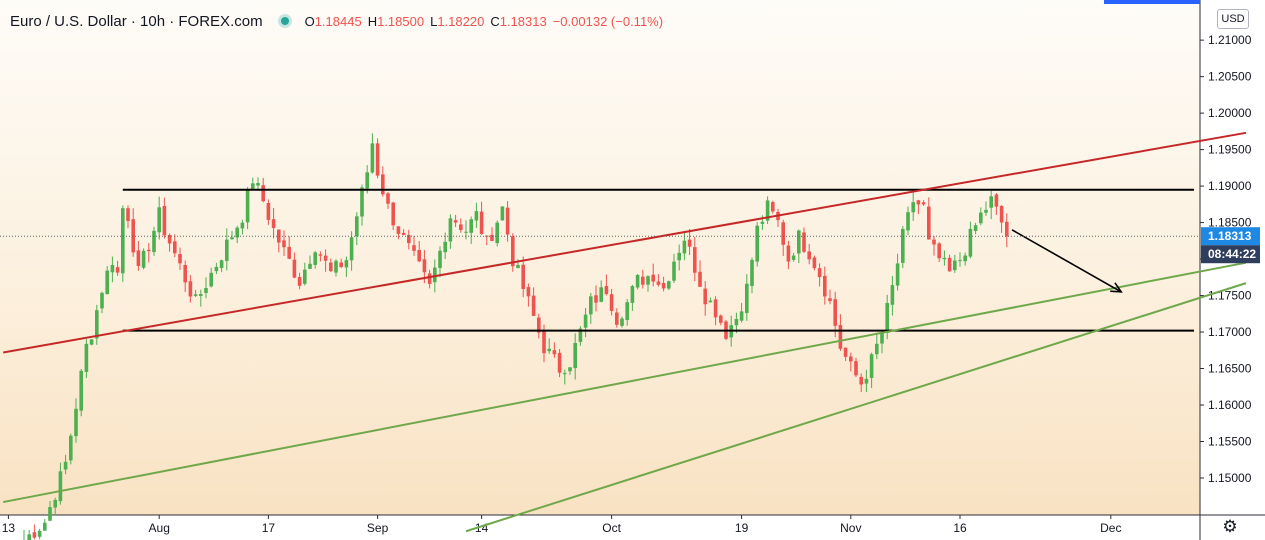  I want to click on y-tick-label: 1.15000, so click(1230, 478).